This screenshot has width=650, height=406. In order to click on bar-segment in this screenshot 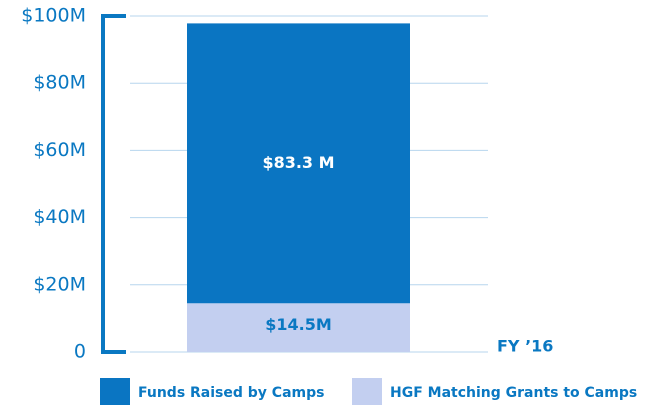, I will do `click(298, 327)`.